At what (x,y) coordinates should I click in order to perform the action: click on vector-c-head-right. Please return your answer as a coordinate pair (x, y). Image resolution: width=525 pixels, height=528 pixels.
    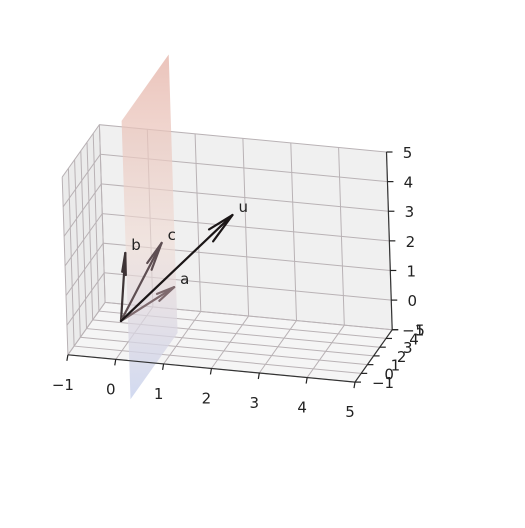
    Looking at the image, I should click on (154, 253).